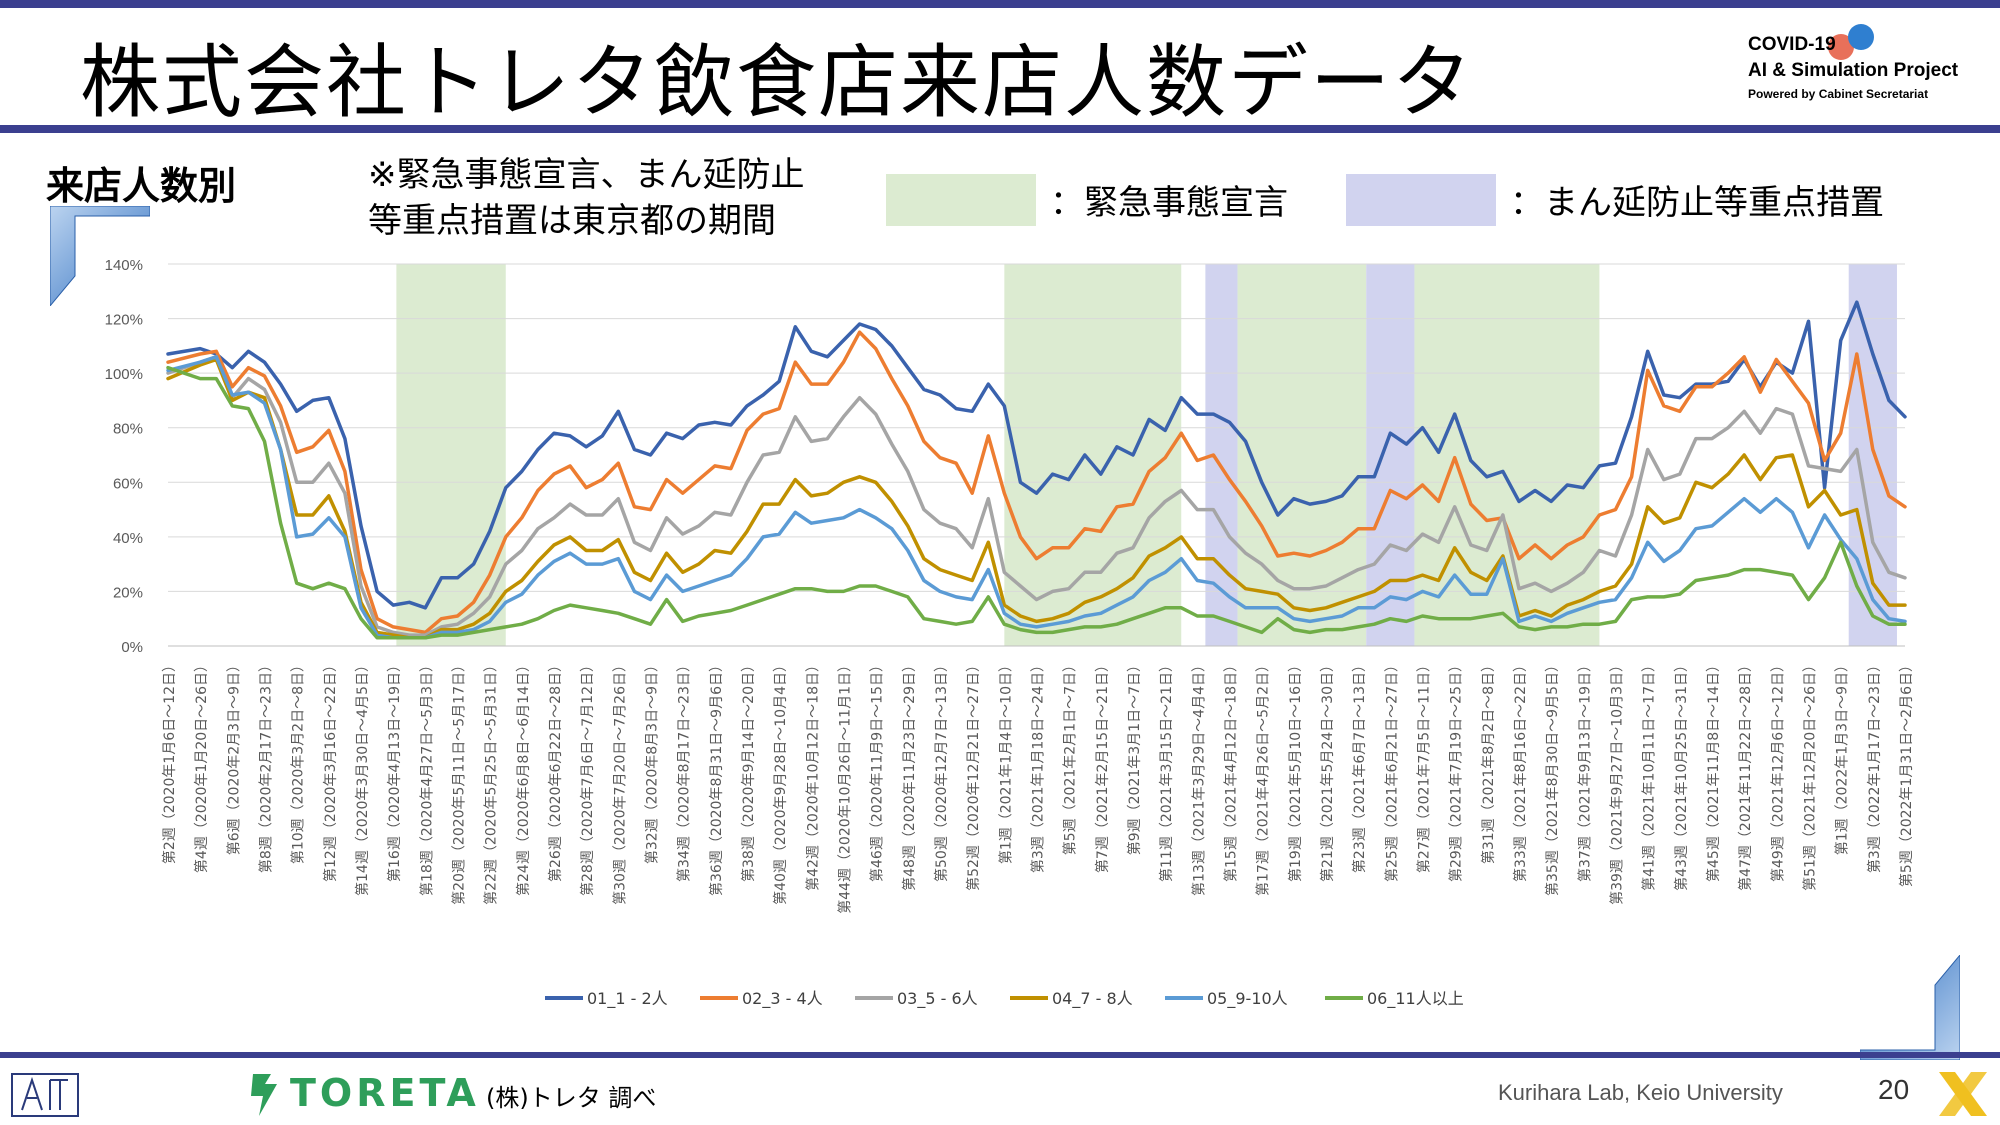 The image size is (2000, 1125). What do you see at coordinates (264, 1095) in the screenshot?
I see `toreta-logo-icon` at bounding box center [264, 1095].